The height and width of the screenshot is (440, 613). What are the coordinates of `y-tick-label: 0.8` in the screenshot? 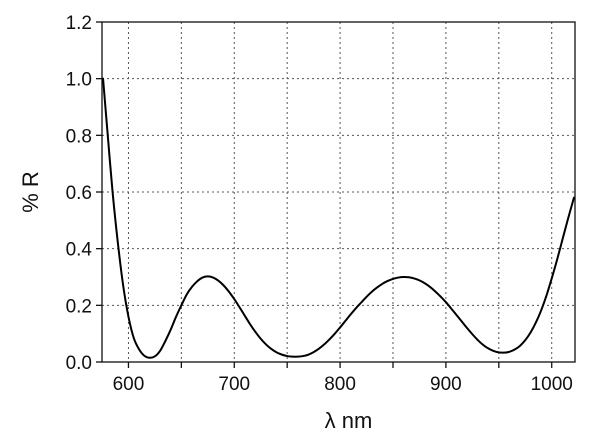 It's located at (79, 136).